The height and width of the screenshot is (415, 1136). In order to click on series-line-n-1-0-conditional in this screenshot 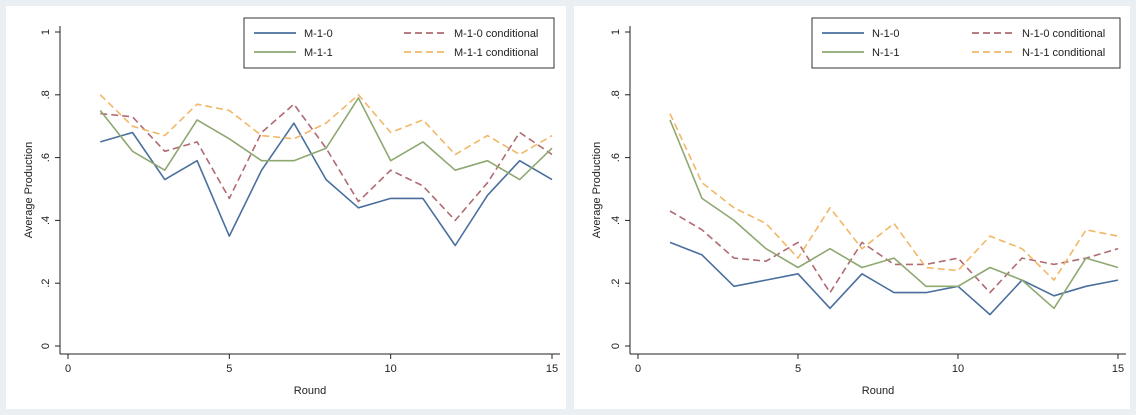, I will do `click(894, 252)`.